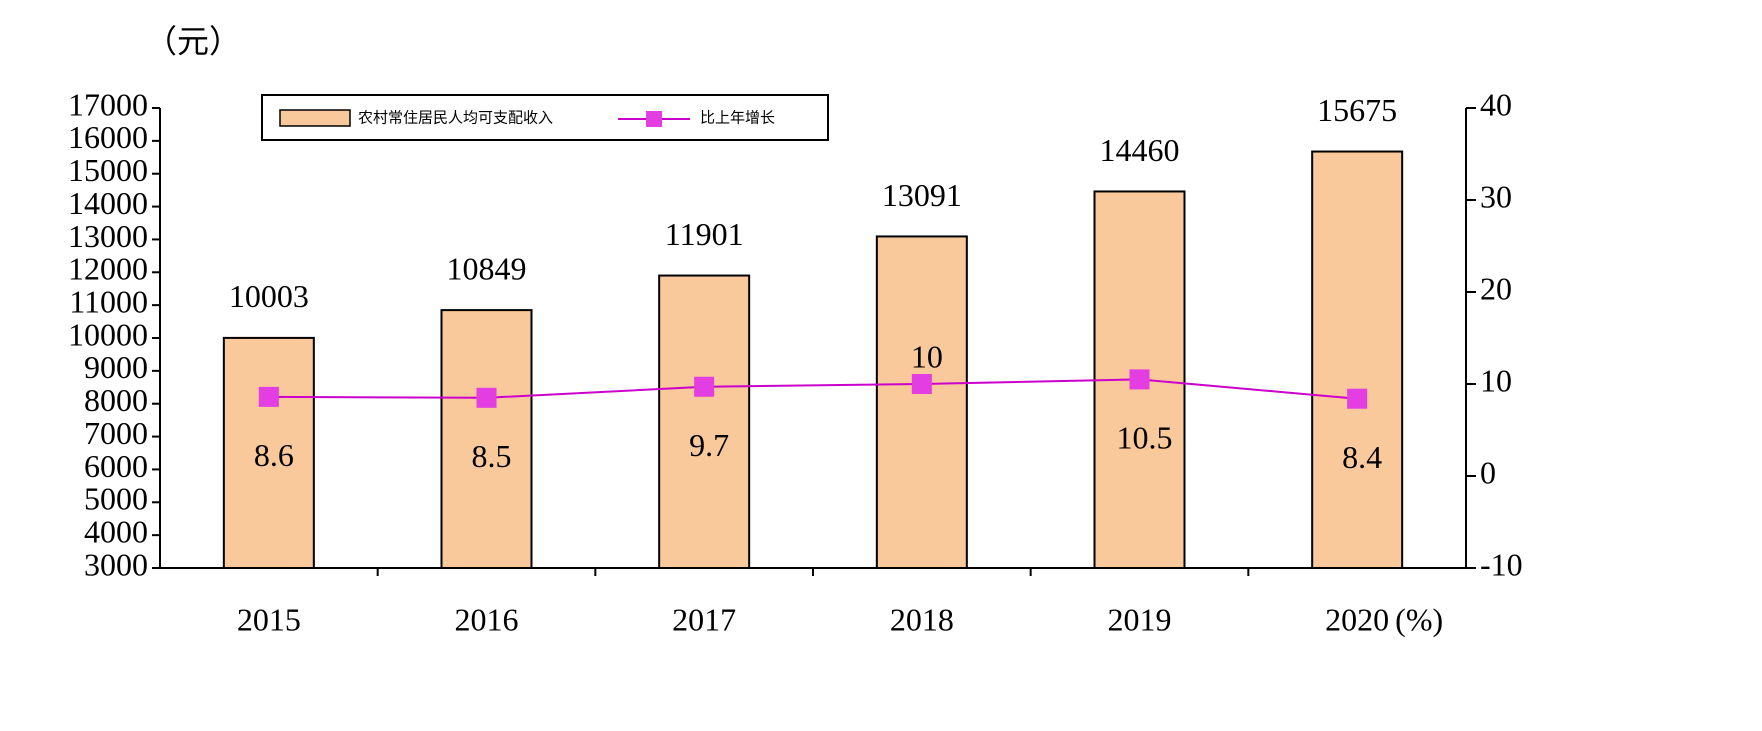 This screenshot has height=731, width=1762. What do you see at coordinates (108, 104) in the screenshot?
I see `y-tick-label: 17000` at bounding box center [108, 104].